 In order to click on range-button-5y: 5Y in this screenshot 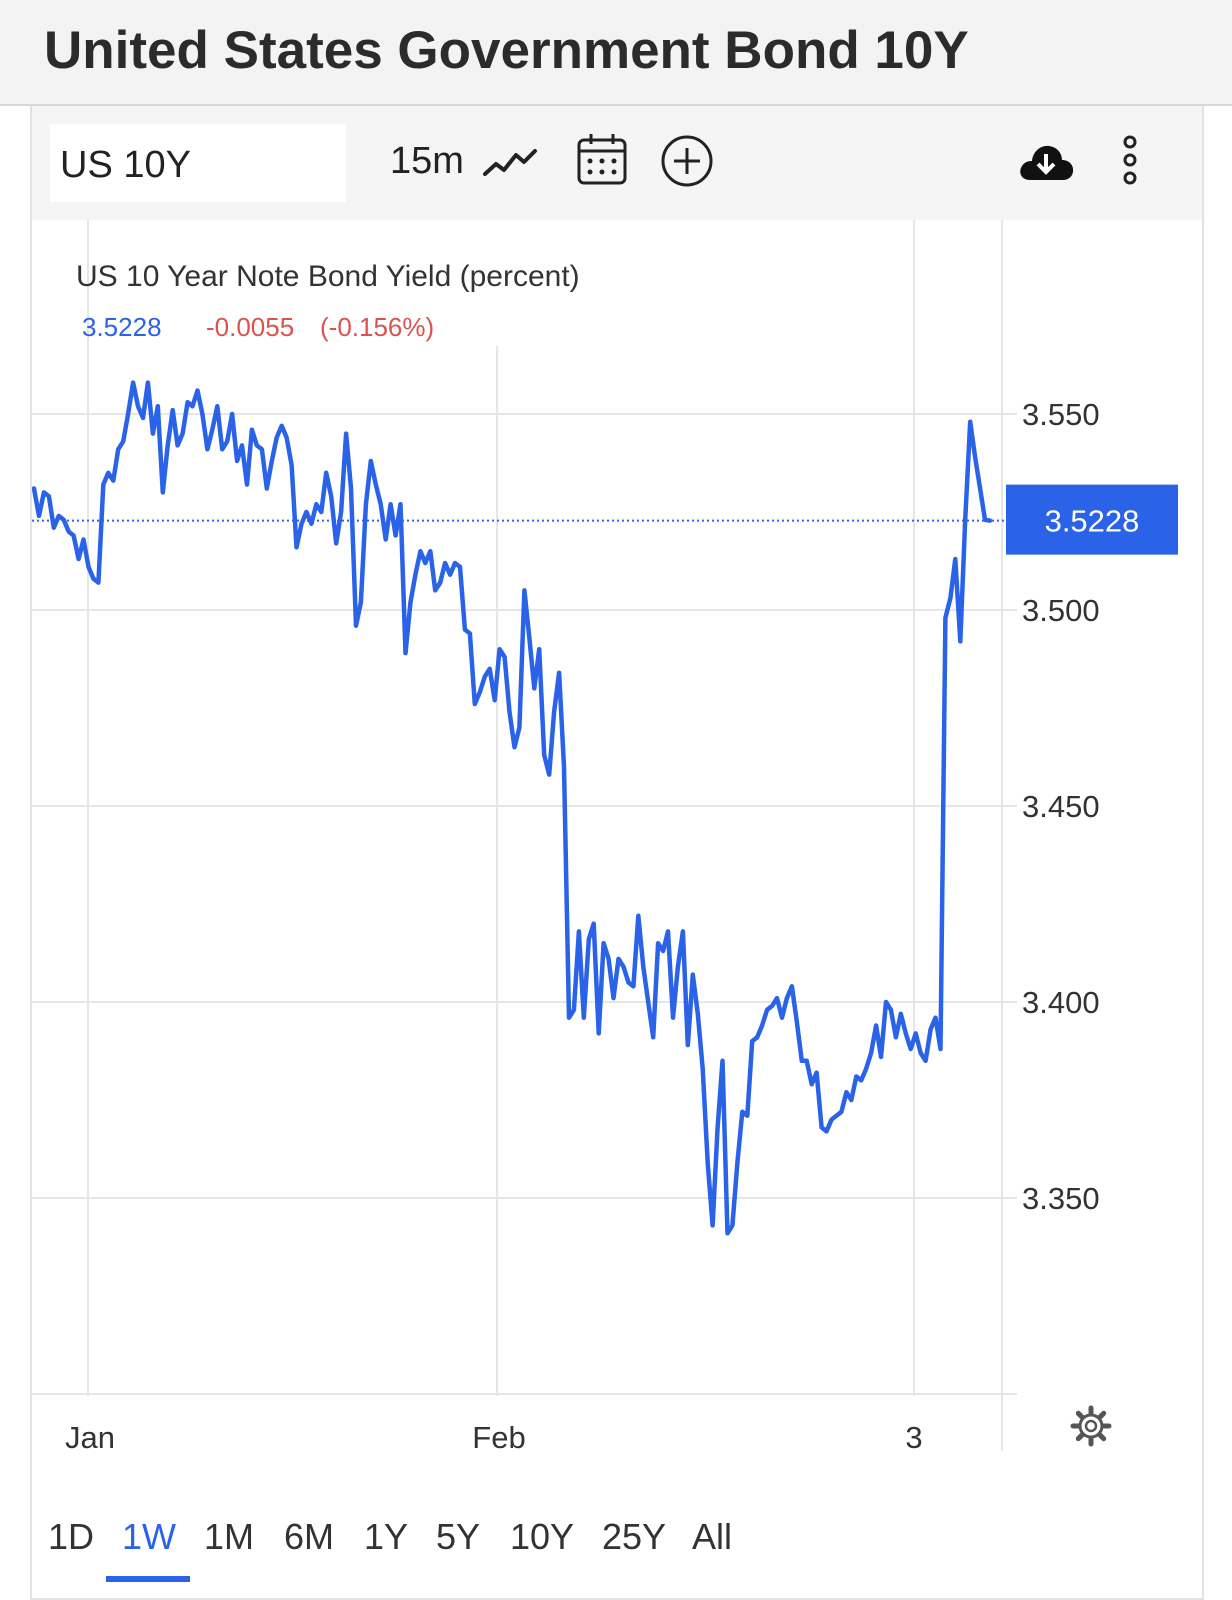, I will do `click(458, 1536)`.